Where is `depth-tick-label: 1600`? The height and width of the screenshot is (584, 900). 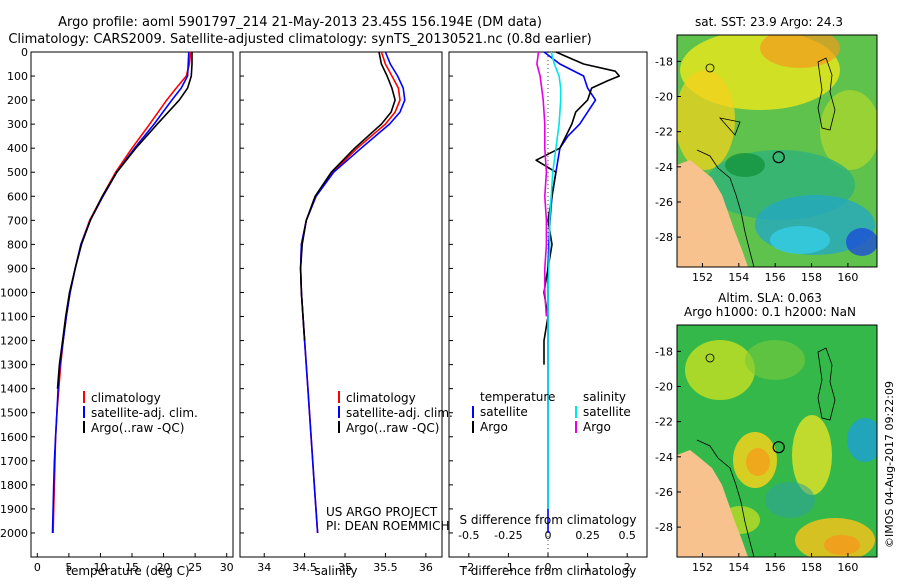 depth-tick-label: 1600 is located at coordinates (14, 437).